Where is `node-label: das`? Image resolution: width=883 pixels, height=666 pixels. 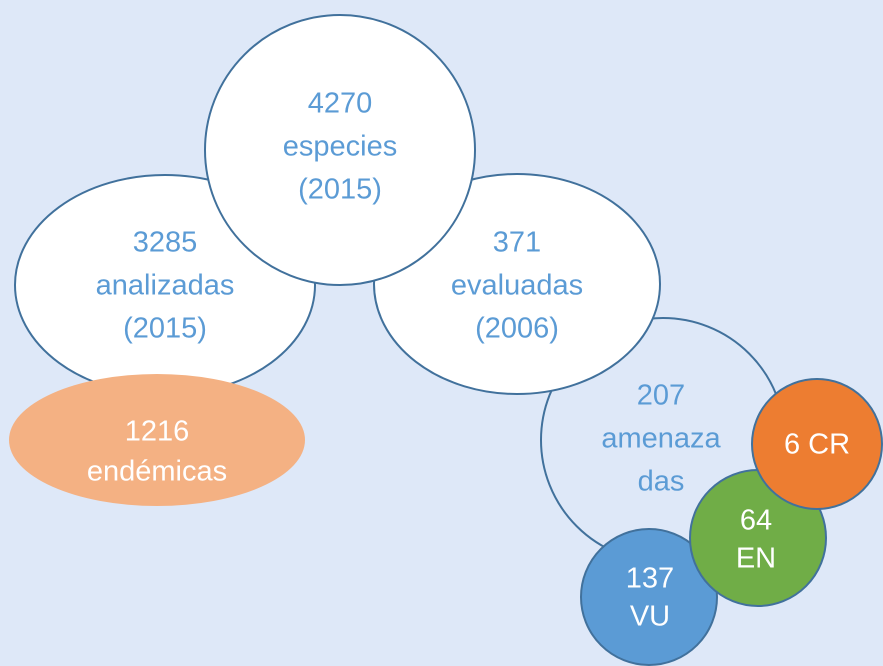 node-label: das is located at coordinates (661, 482).